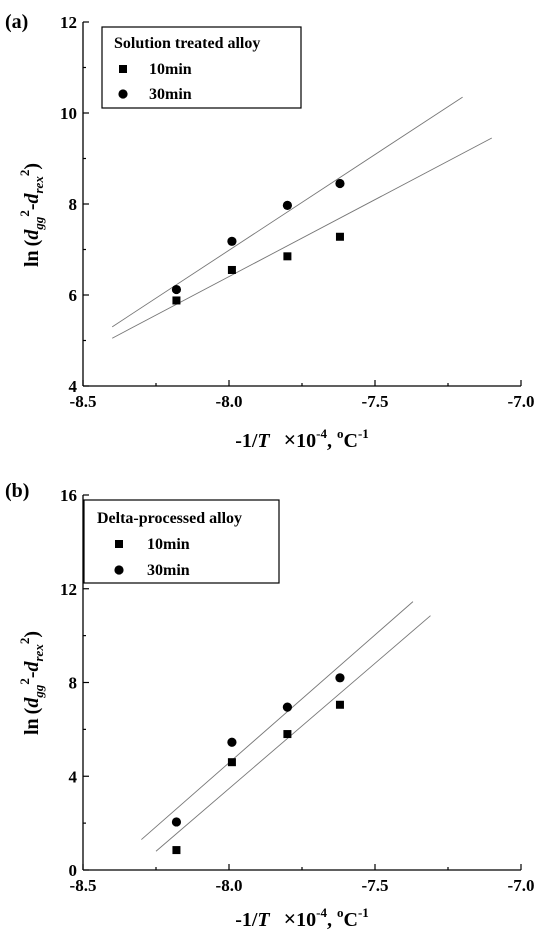  What do you see at coordinates (187, 43) in the screenshot?
I see `legend-title: Solution treated alloy` at bounding box center [187, 43].